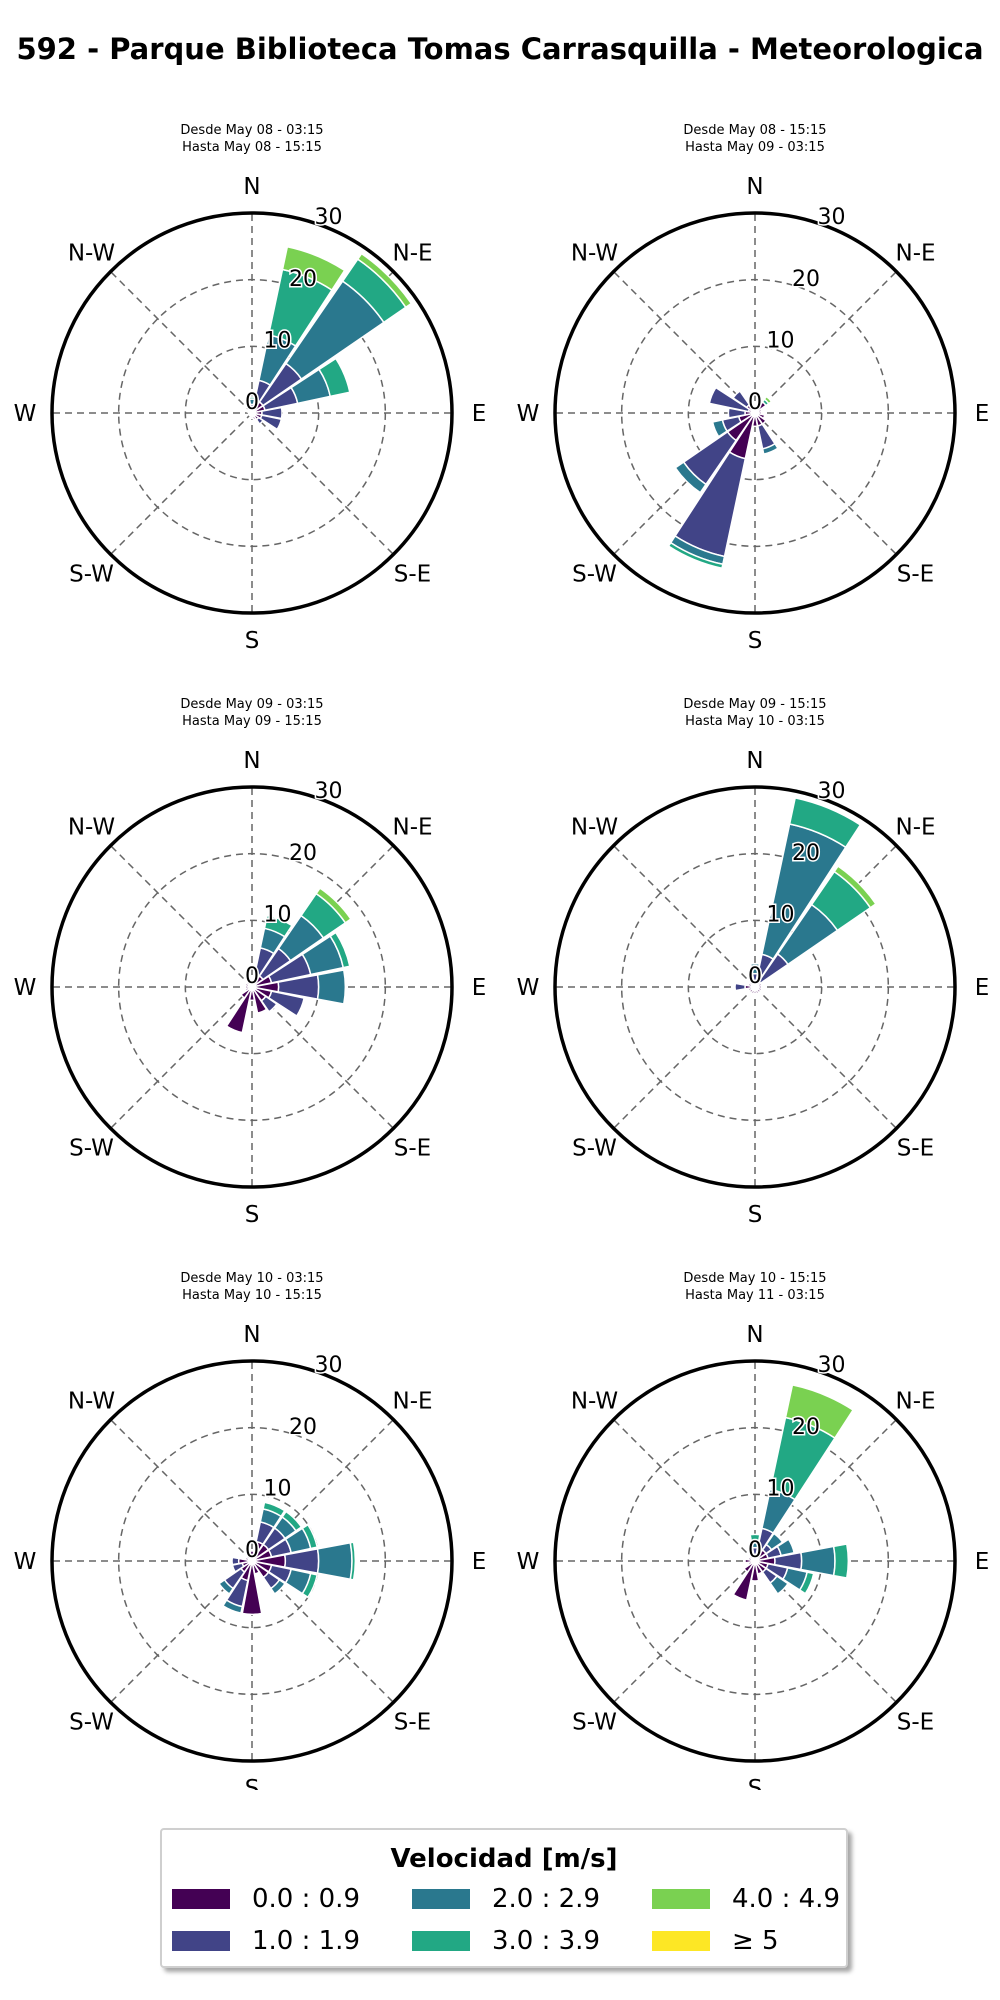 The image size is (1000, 2000). What do you see at coordinates (306, 1899) in the screenshot?
I see `legend-label: 0.0 : 0.9` at bounding box center [306, 1899].